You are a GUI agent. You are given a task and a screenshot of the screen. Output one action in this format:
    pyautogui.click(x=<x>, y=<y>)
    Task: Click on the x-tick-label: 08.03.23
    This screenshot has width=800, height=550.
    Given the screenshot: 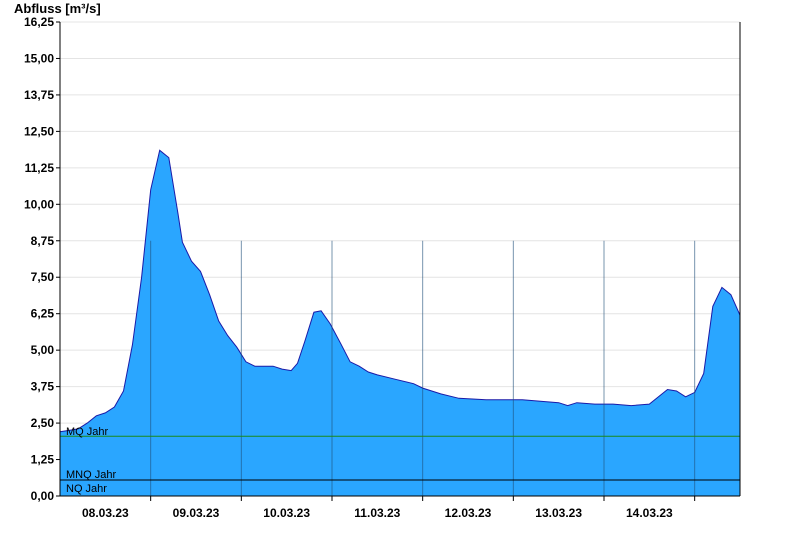 What is the action you would take?
    pyautogui.click(x=105, y=513)
    